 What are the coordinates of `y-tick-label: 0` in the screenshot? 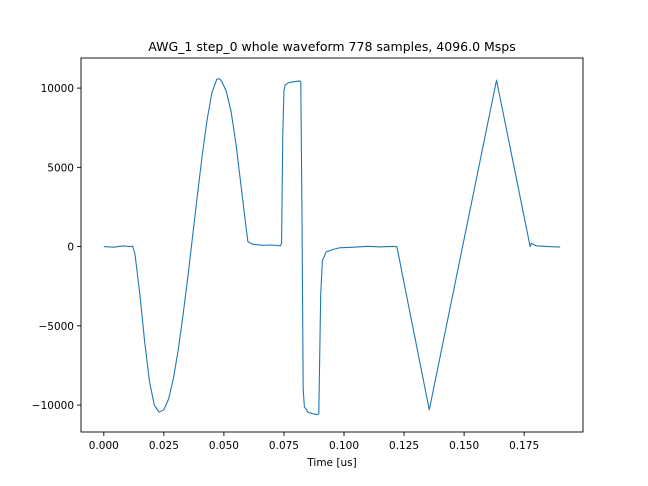 It's located at (70, 248).